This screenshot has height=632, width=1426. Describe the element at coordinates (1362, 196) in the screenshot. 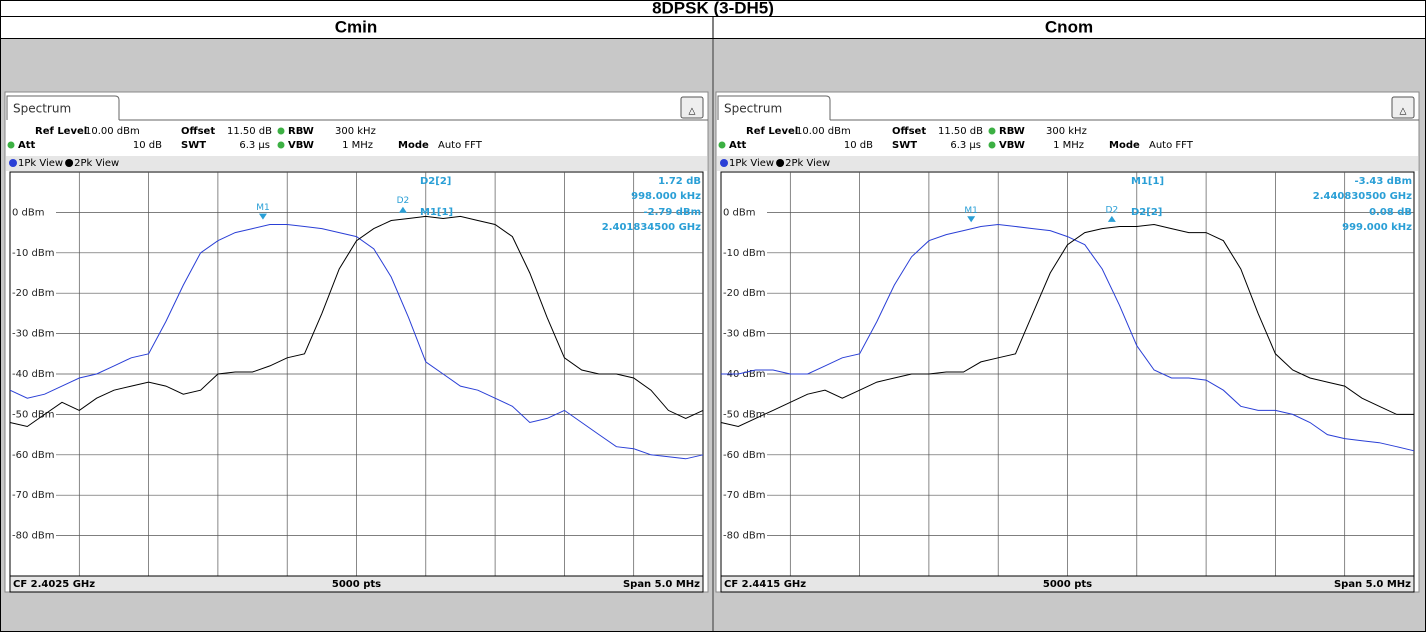

I see `readout-value: 2.440830500 GHz` at that location.